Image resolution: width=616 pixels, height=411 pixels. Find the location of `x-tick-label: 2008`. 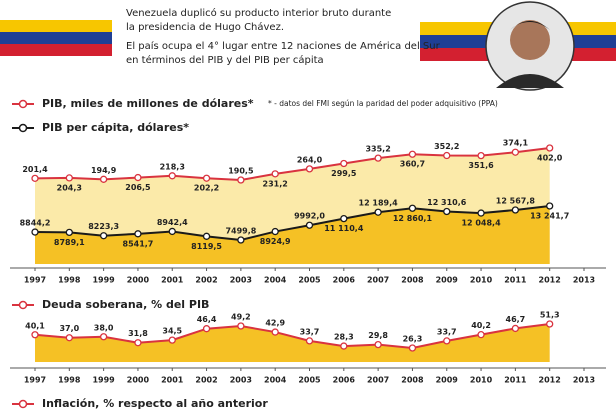

x-tick-label: 2008 is located at coordinates (412, 380).